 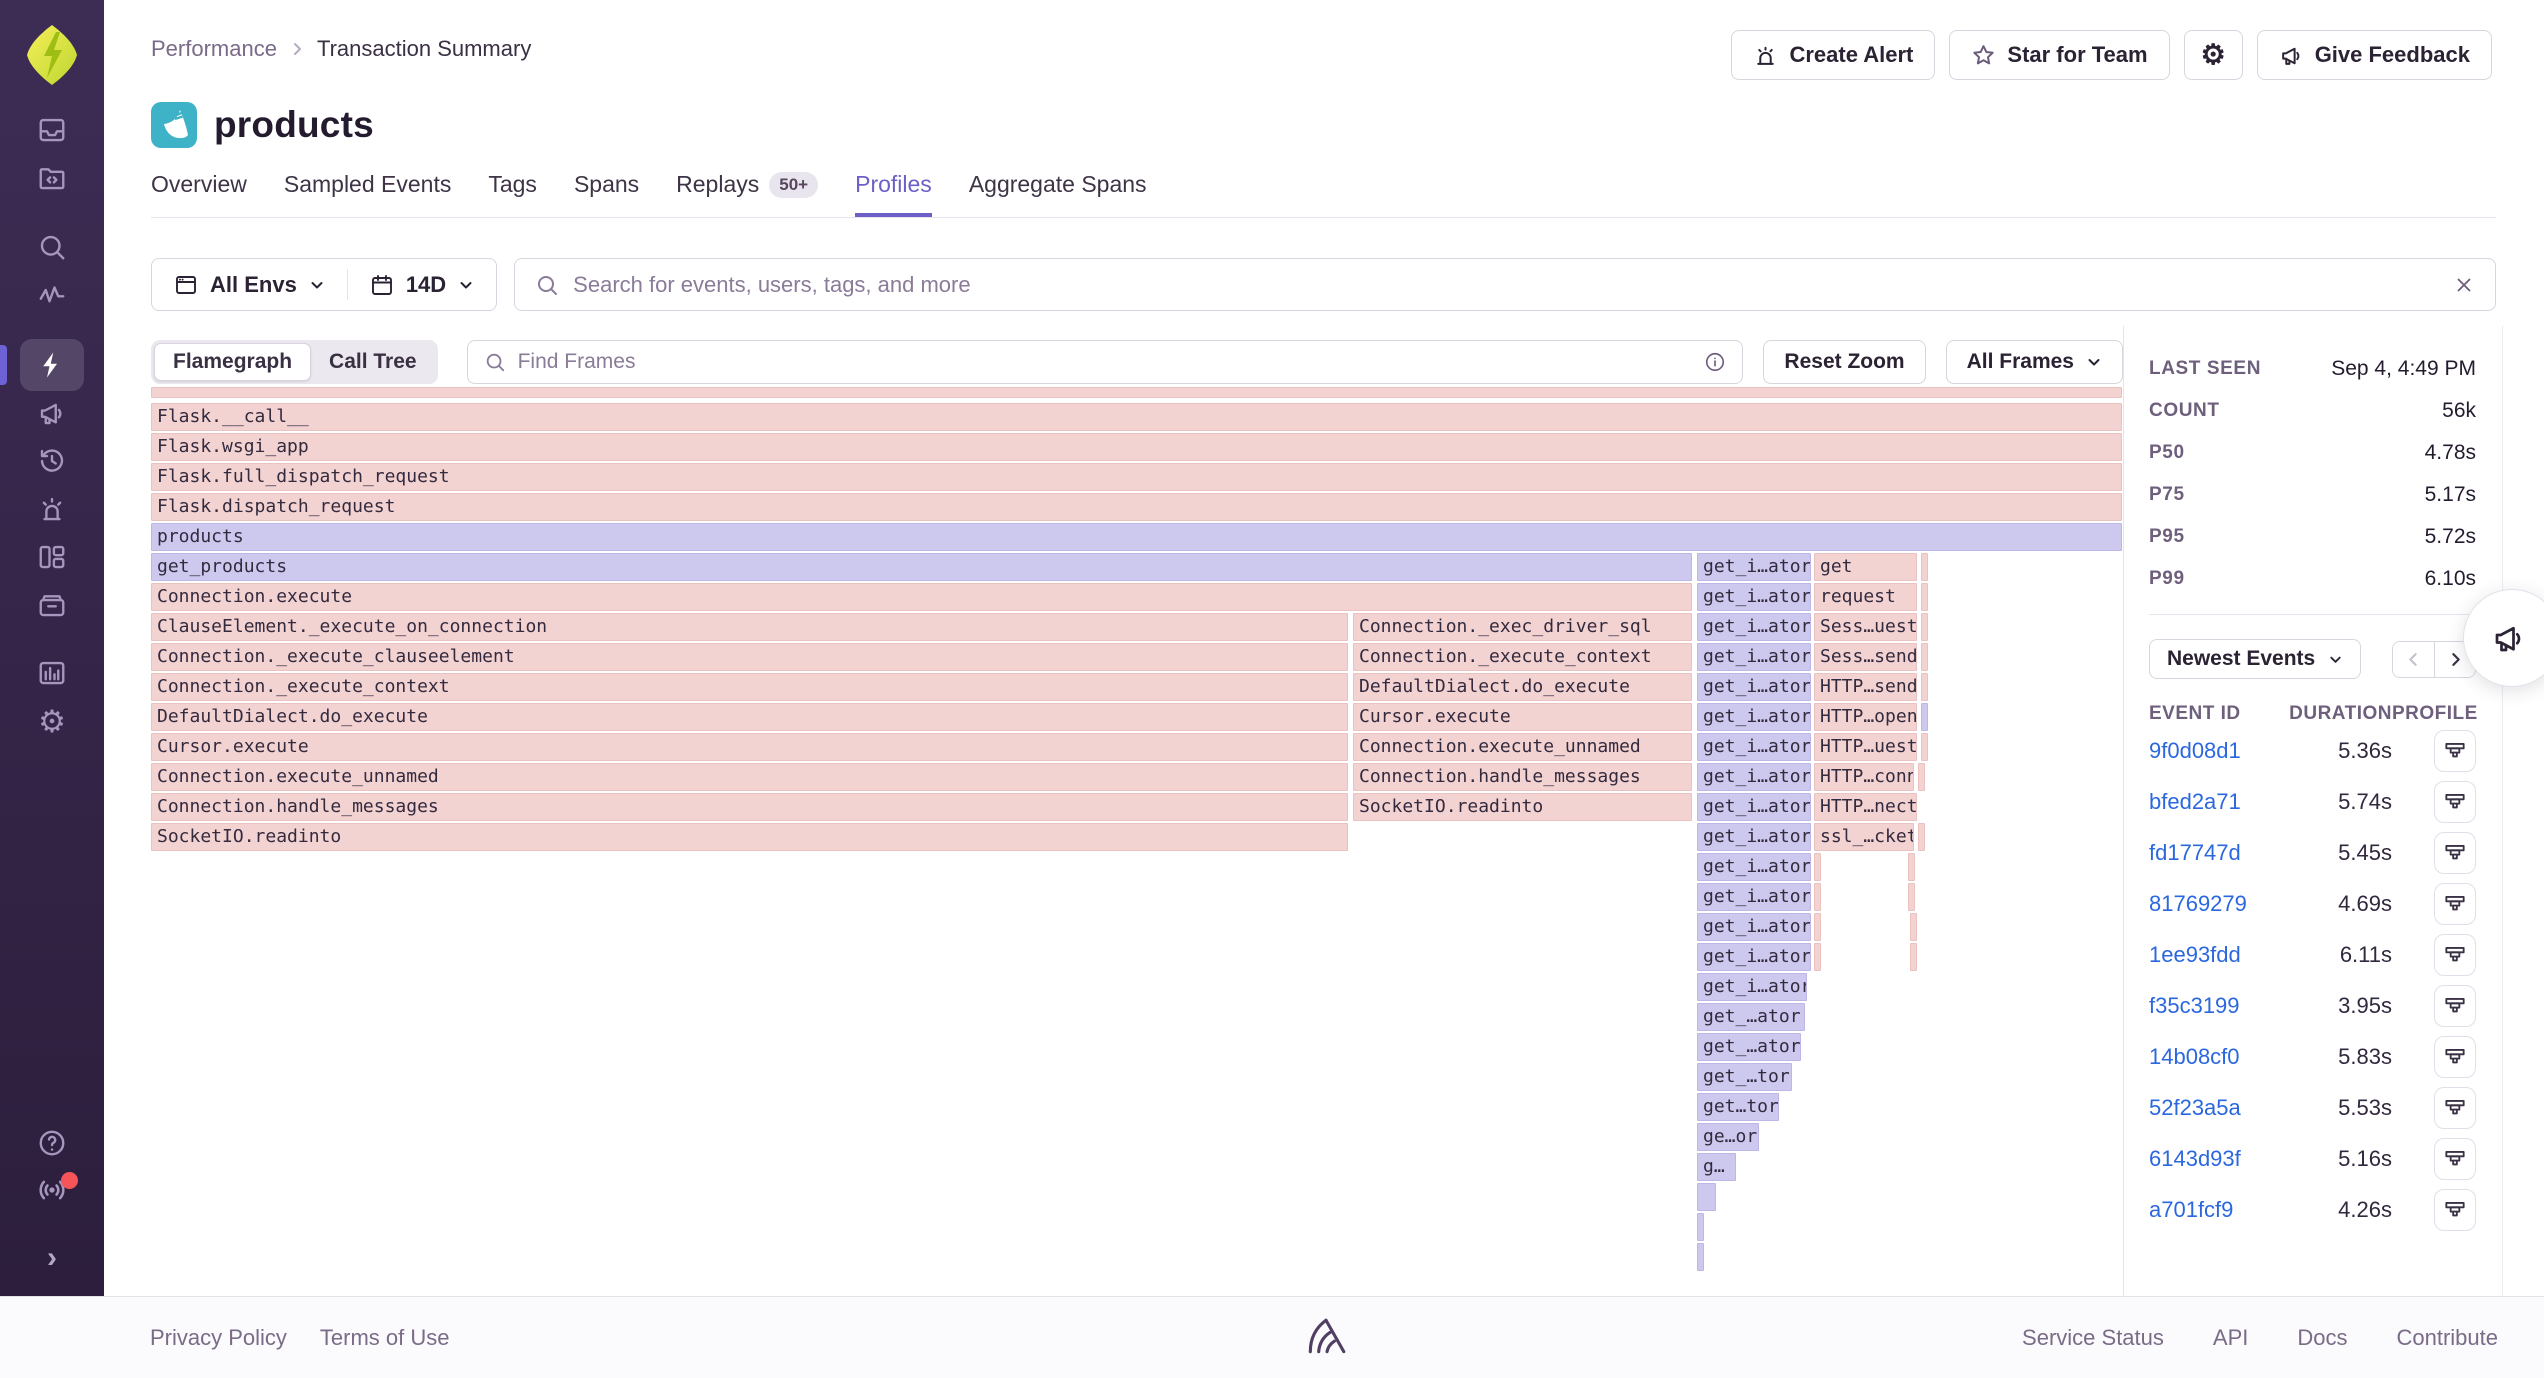 I want to click on event-id-link: f35c3199, so click(x=2194, y=1005).